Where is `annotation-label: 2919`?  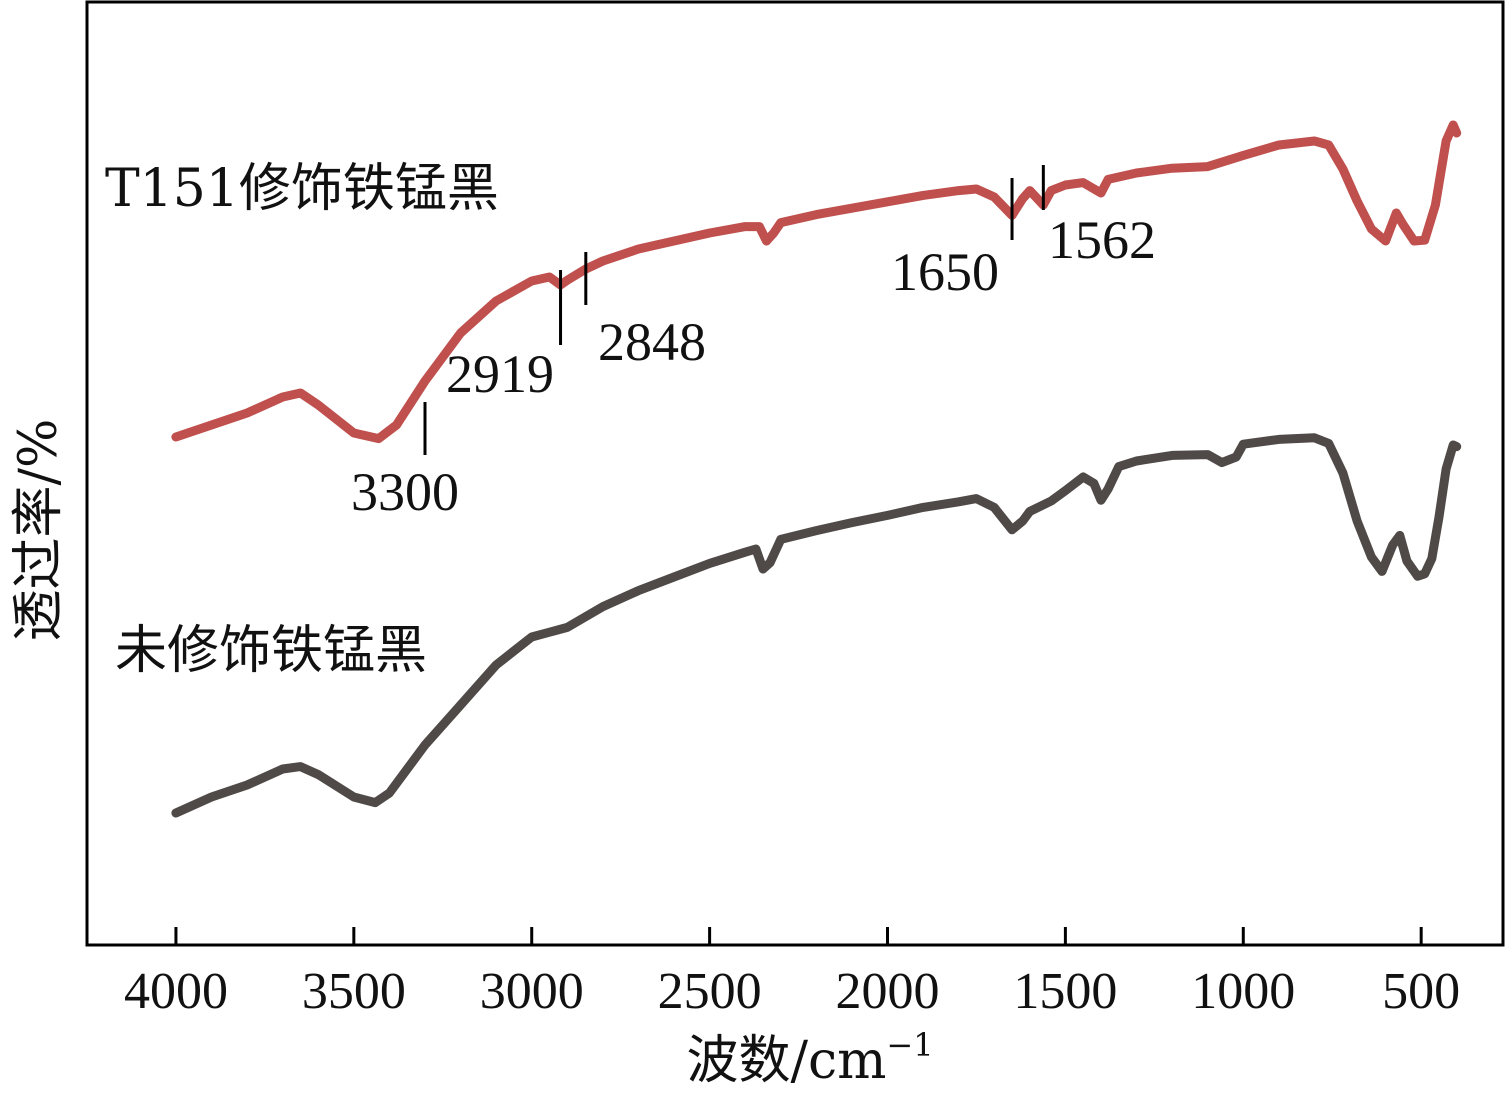
annotation-label: 2919 is located at coordinates (500, 374).